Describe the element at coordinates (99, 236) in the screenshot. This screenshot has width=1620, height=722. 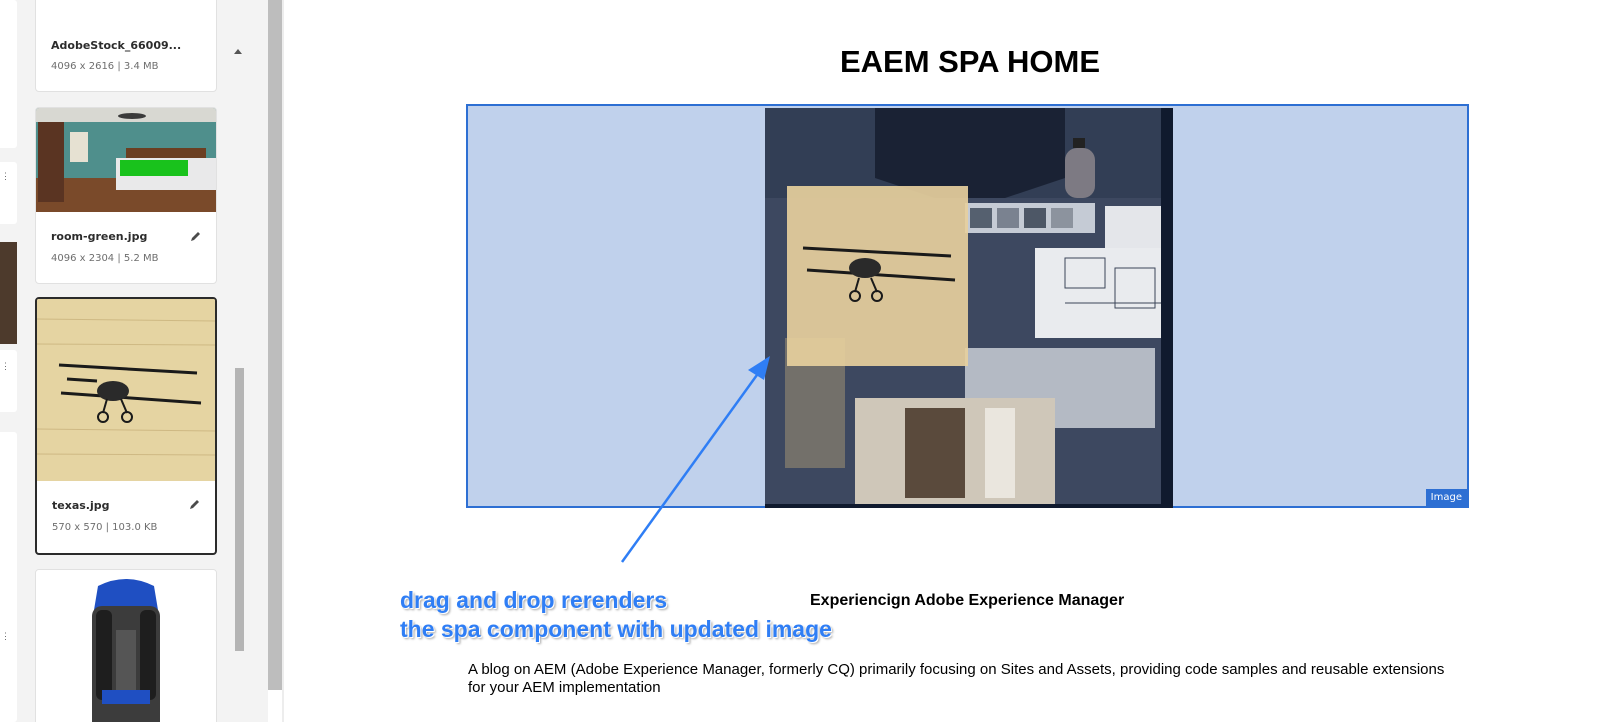
I see `asset-name: room-green.jpg` at that location.